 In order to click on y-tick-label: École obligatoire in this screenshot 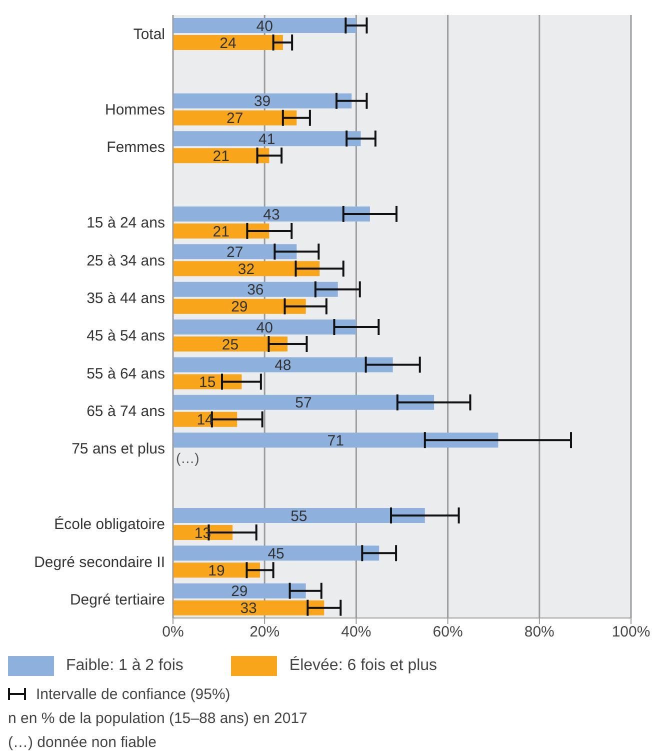, I will do `click(109, 524)`.